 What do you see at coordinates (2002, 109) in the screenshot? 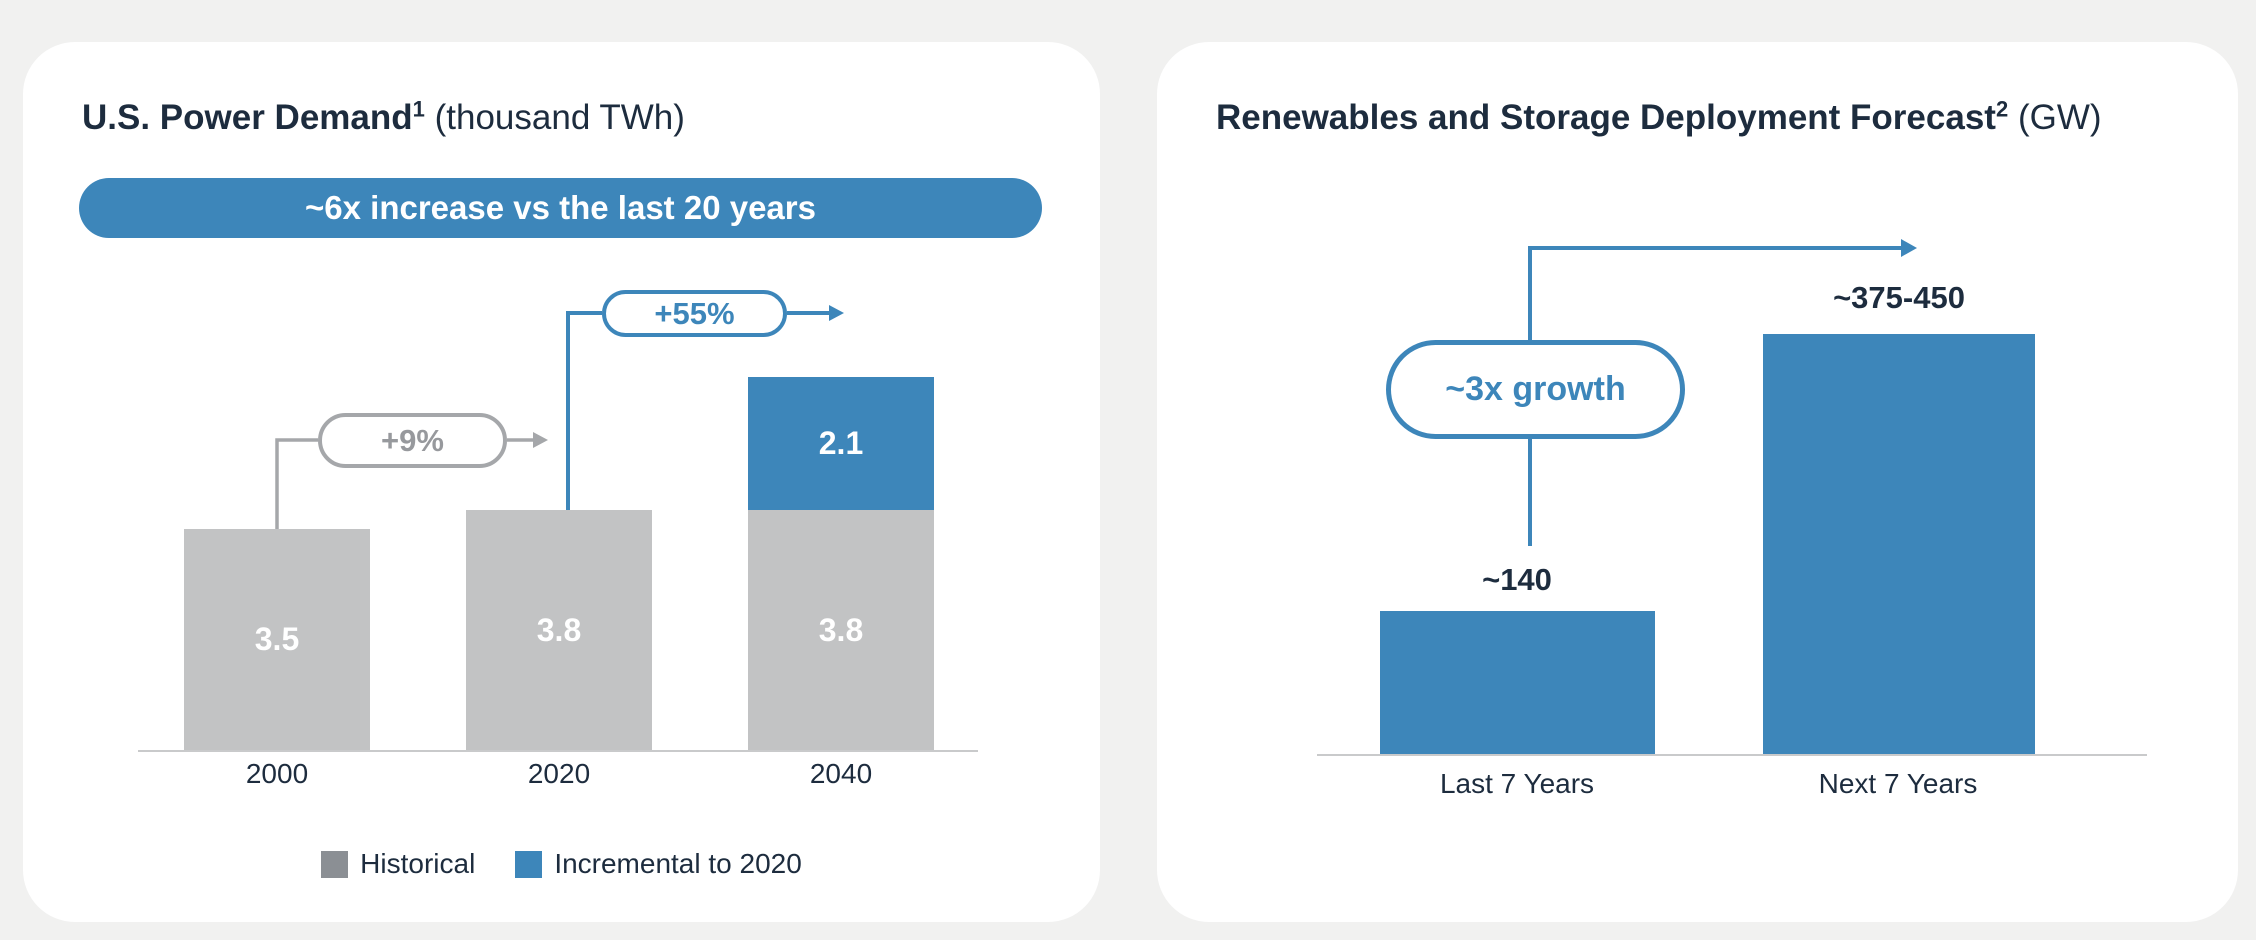
I see `right-title-footnote-marker: 2` at bounding box center [2002, 109].